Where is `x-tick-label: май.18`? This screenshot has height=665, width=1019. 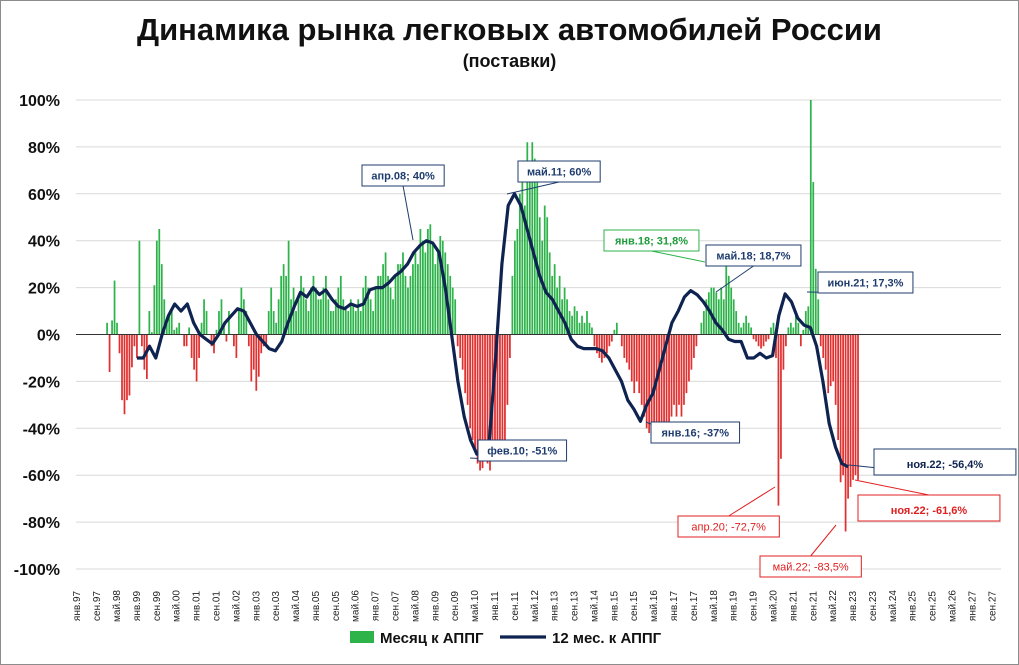
x-tick-label: май.18 is located at coordinates (714, 606).